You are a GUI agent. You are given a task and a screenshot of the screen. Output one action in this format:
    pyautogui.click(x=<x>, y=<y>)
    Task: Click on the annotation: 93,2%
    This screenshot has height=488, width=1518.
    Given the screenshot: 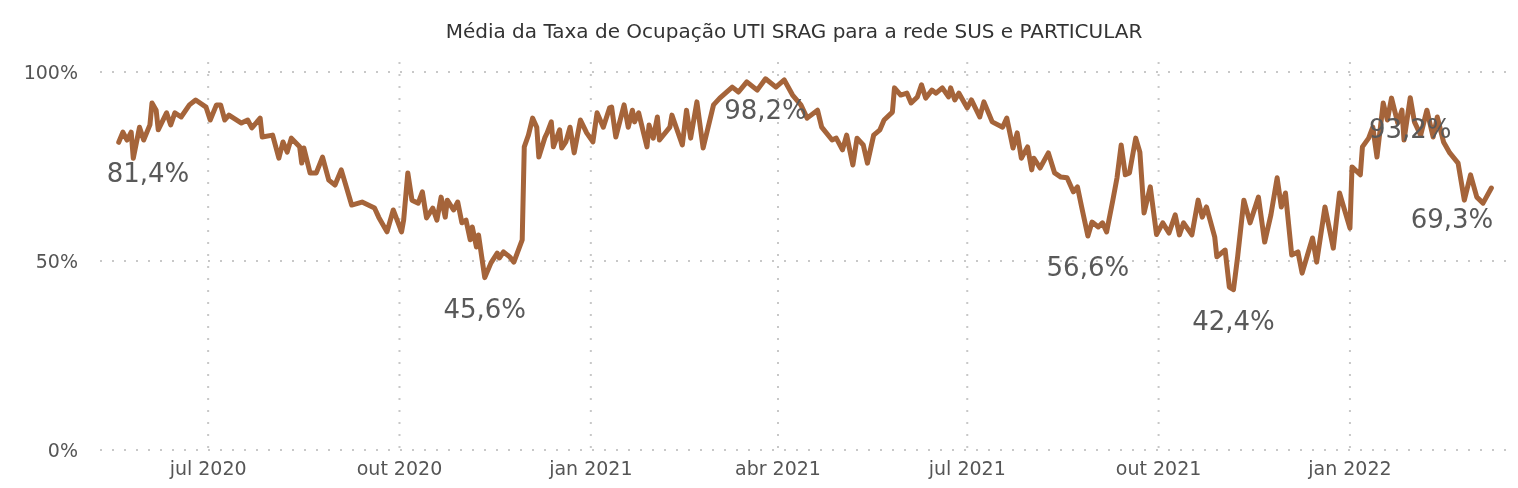 What is the action you would take?
    pyautogui.click(x=1410, y=128)
    